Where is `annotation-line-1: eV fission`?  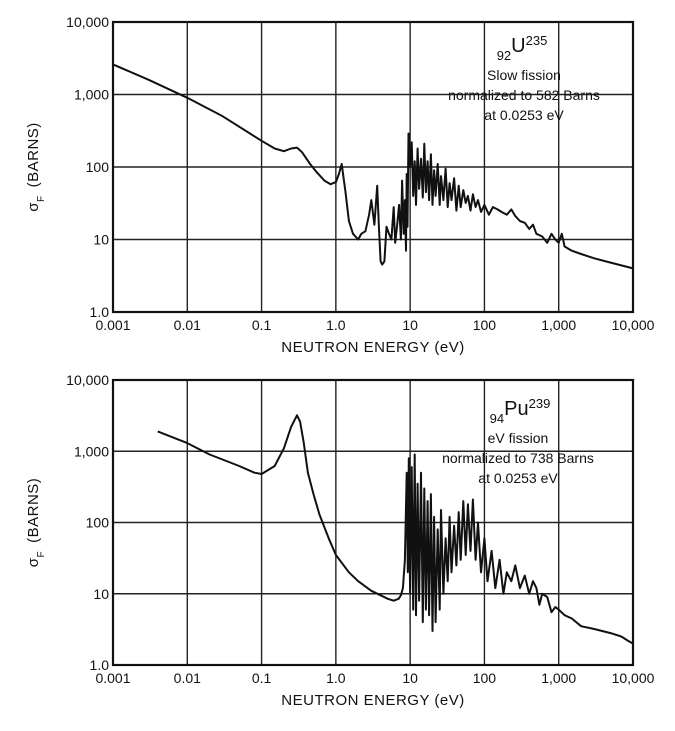
annotation-line-1: eV fission is located at coordinates (518, 438).